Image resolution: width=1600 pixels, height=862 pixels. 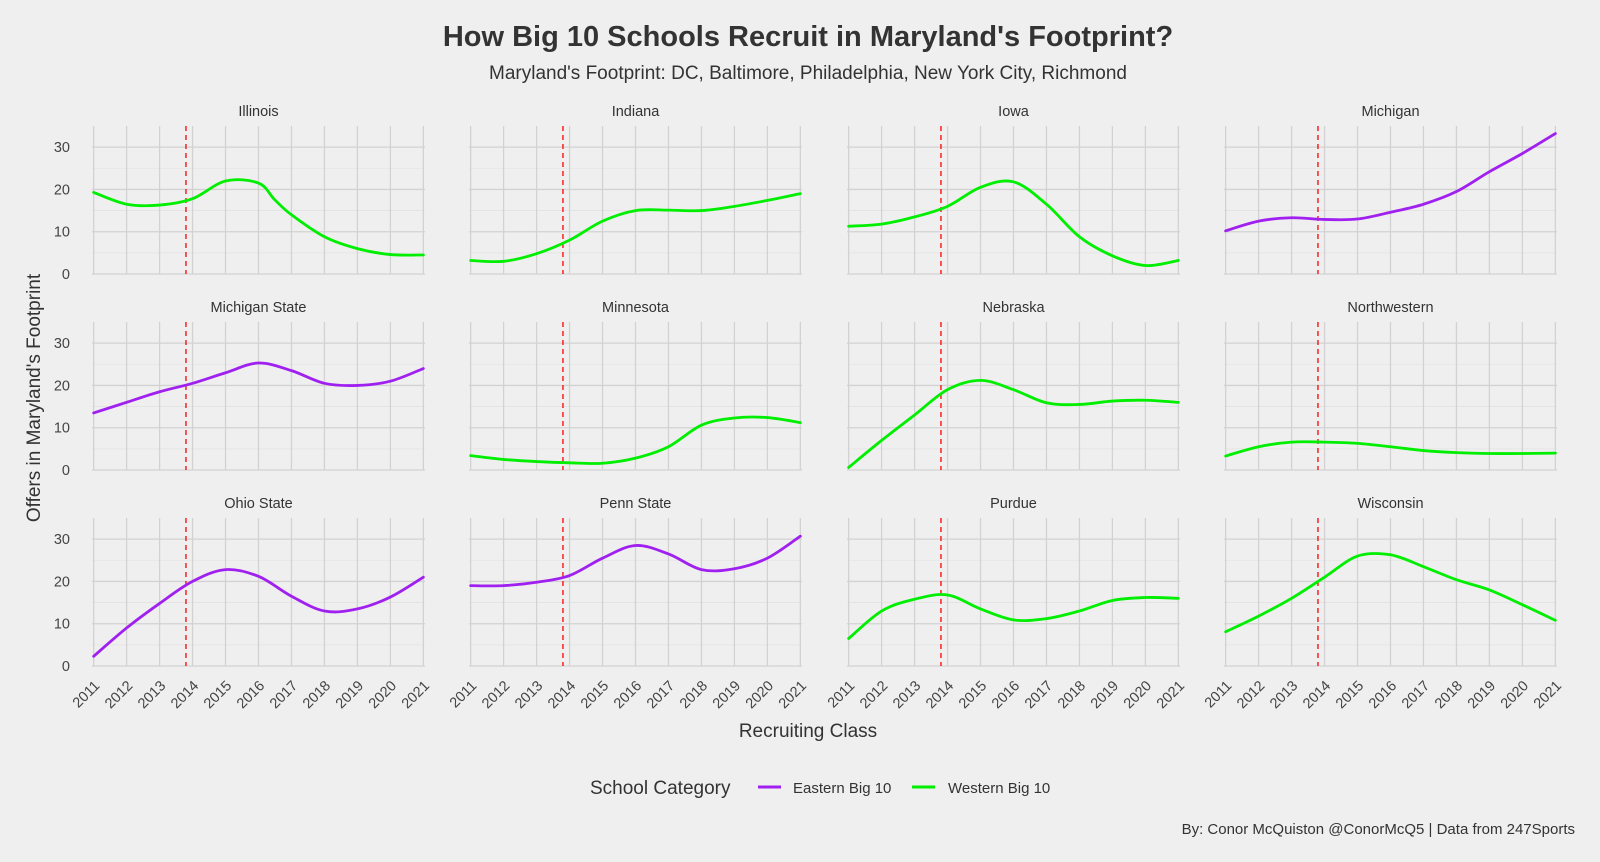 What do you see at coordinates (636, 112) in the screenshot?
I see `panel-title: Indiana` at bounding box center [636, 112].